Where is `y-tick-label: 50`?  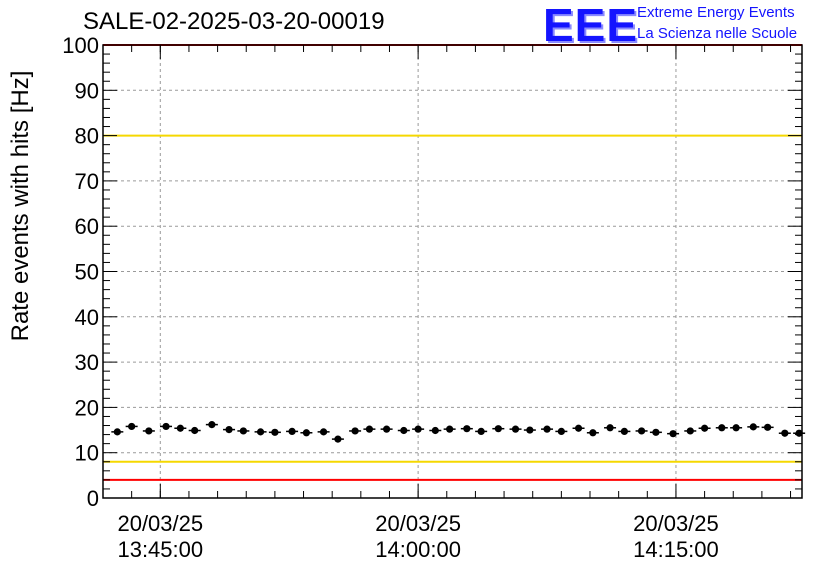 y-tick-label: 50 is located at coordinates (87, 272).